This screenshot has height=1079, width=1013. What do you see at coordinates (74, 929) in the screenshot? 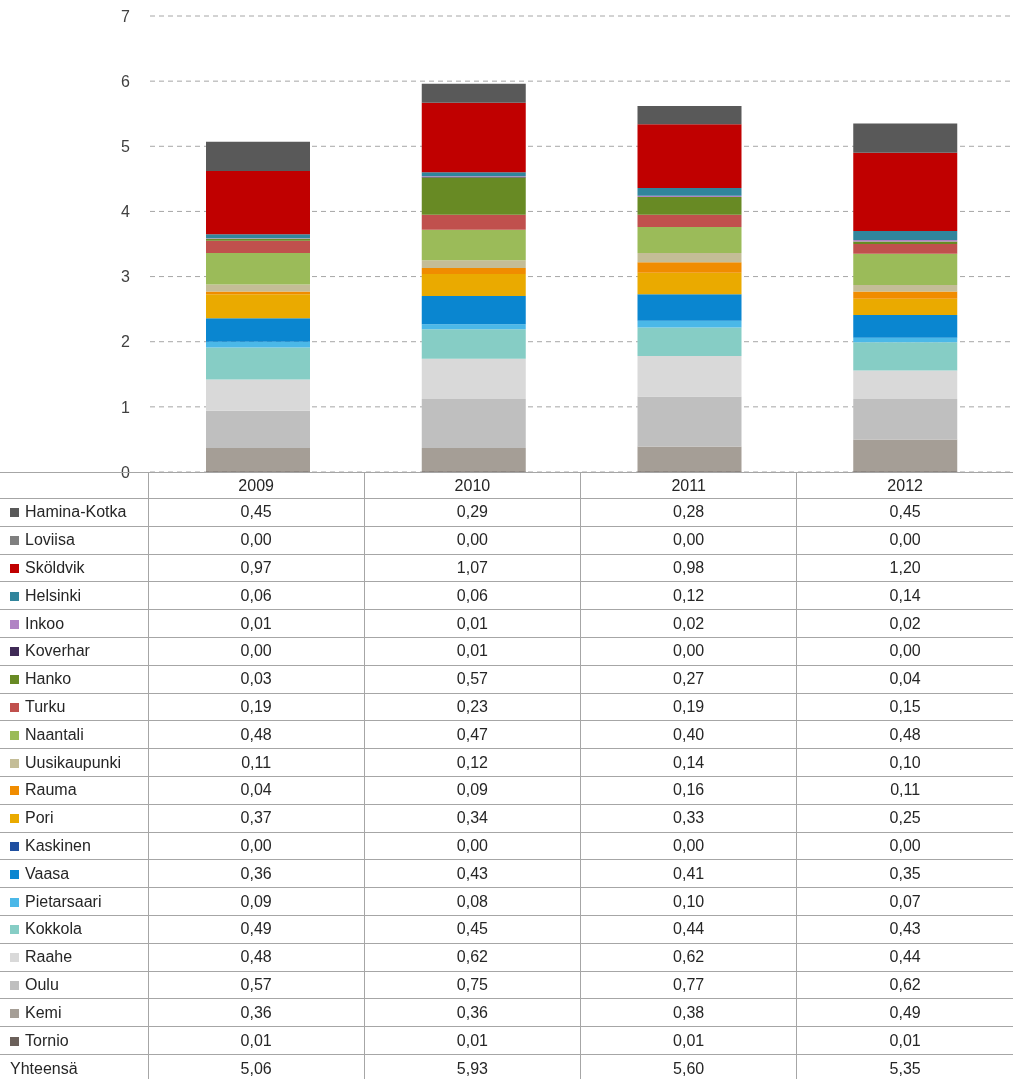
I see `legend-label: Kokkola` at bounding box center [74, 929].